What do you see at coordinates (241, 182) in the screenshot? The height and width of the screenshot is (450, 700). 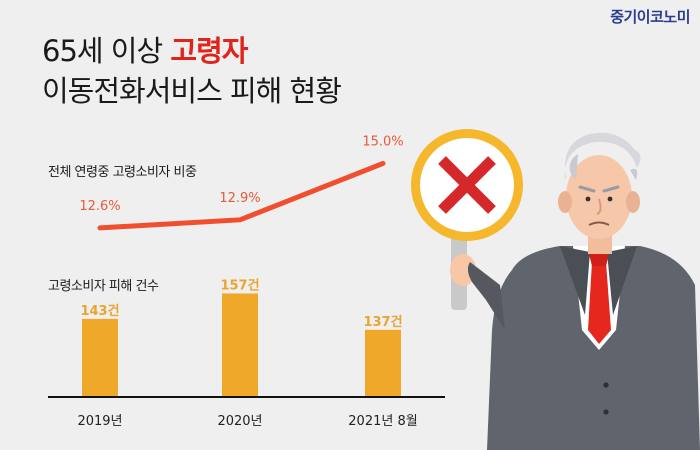 I see `line-series: 12.6% 12.9% 15.0%` at bounding box center [241, 182].